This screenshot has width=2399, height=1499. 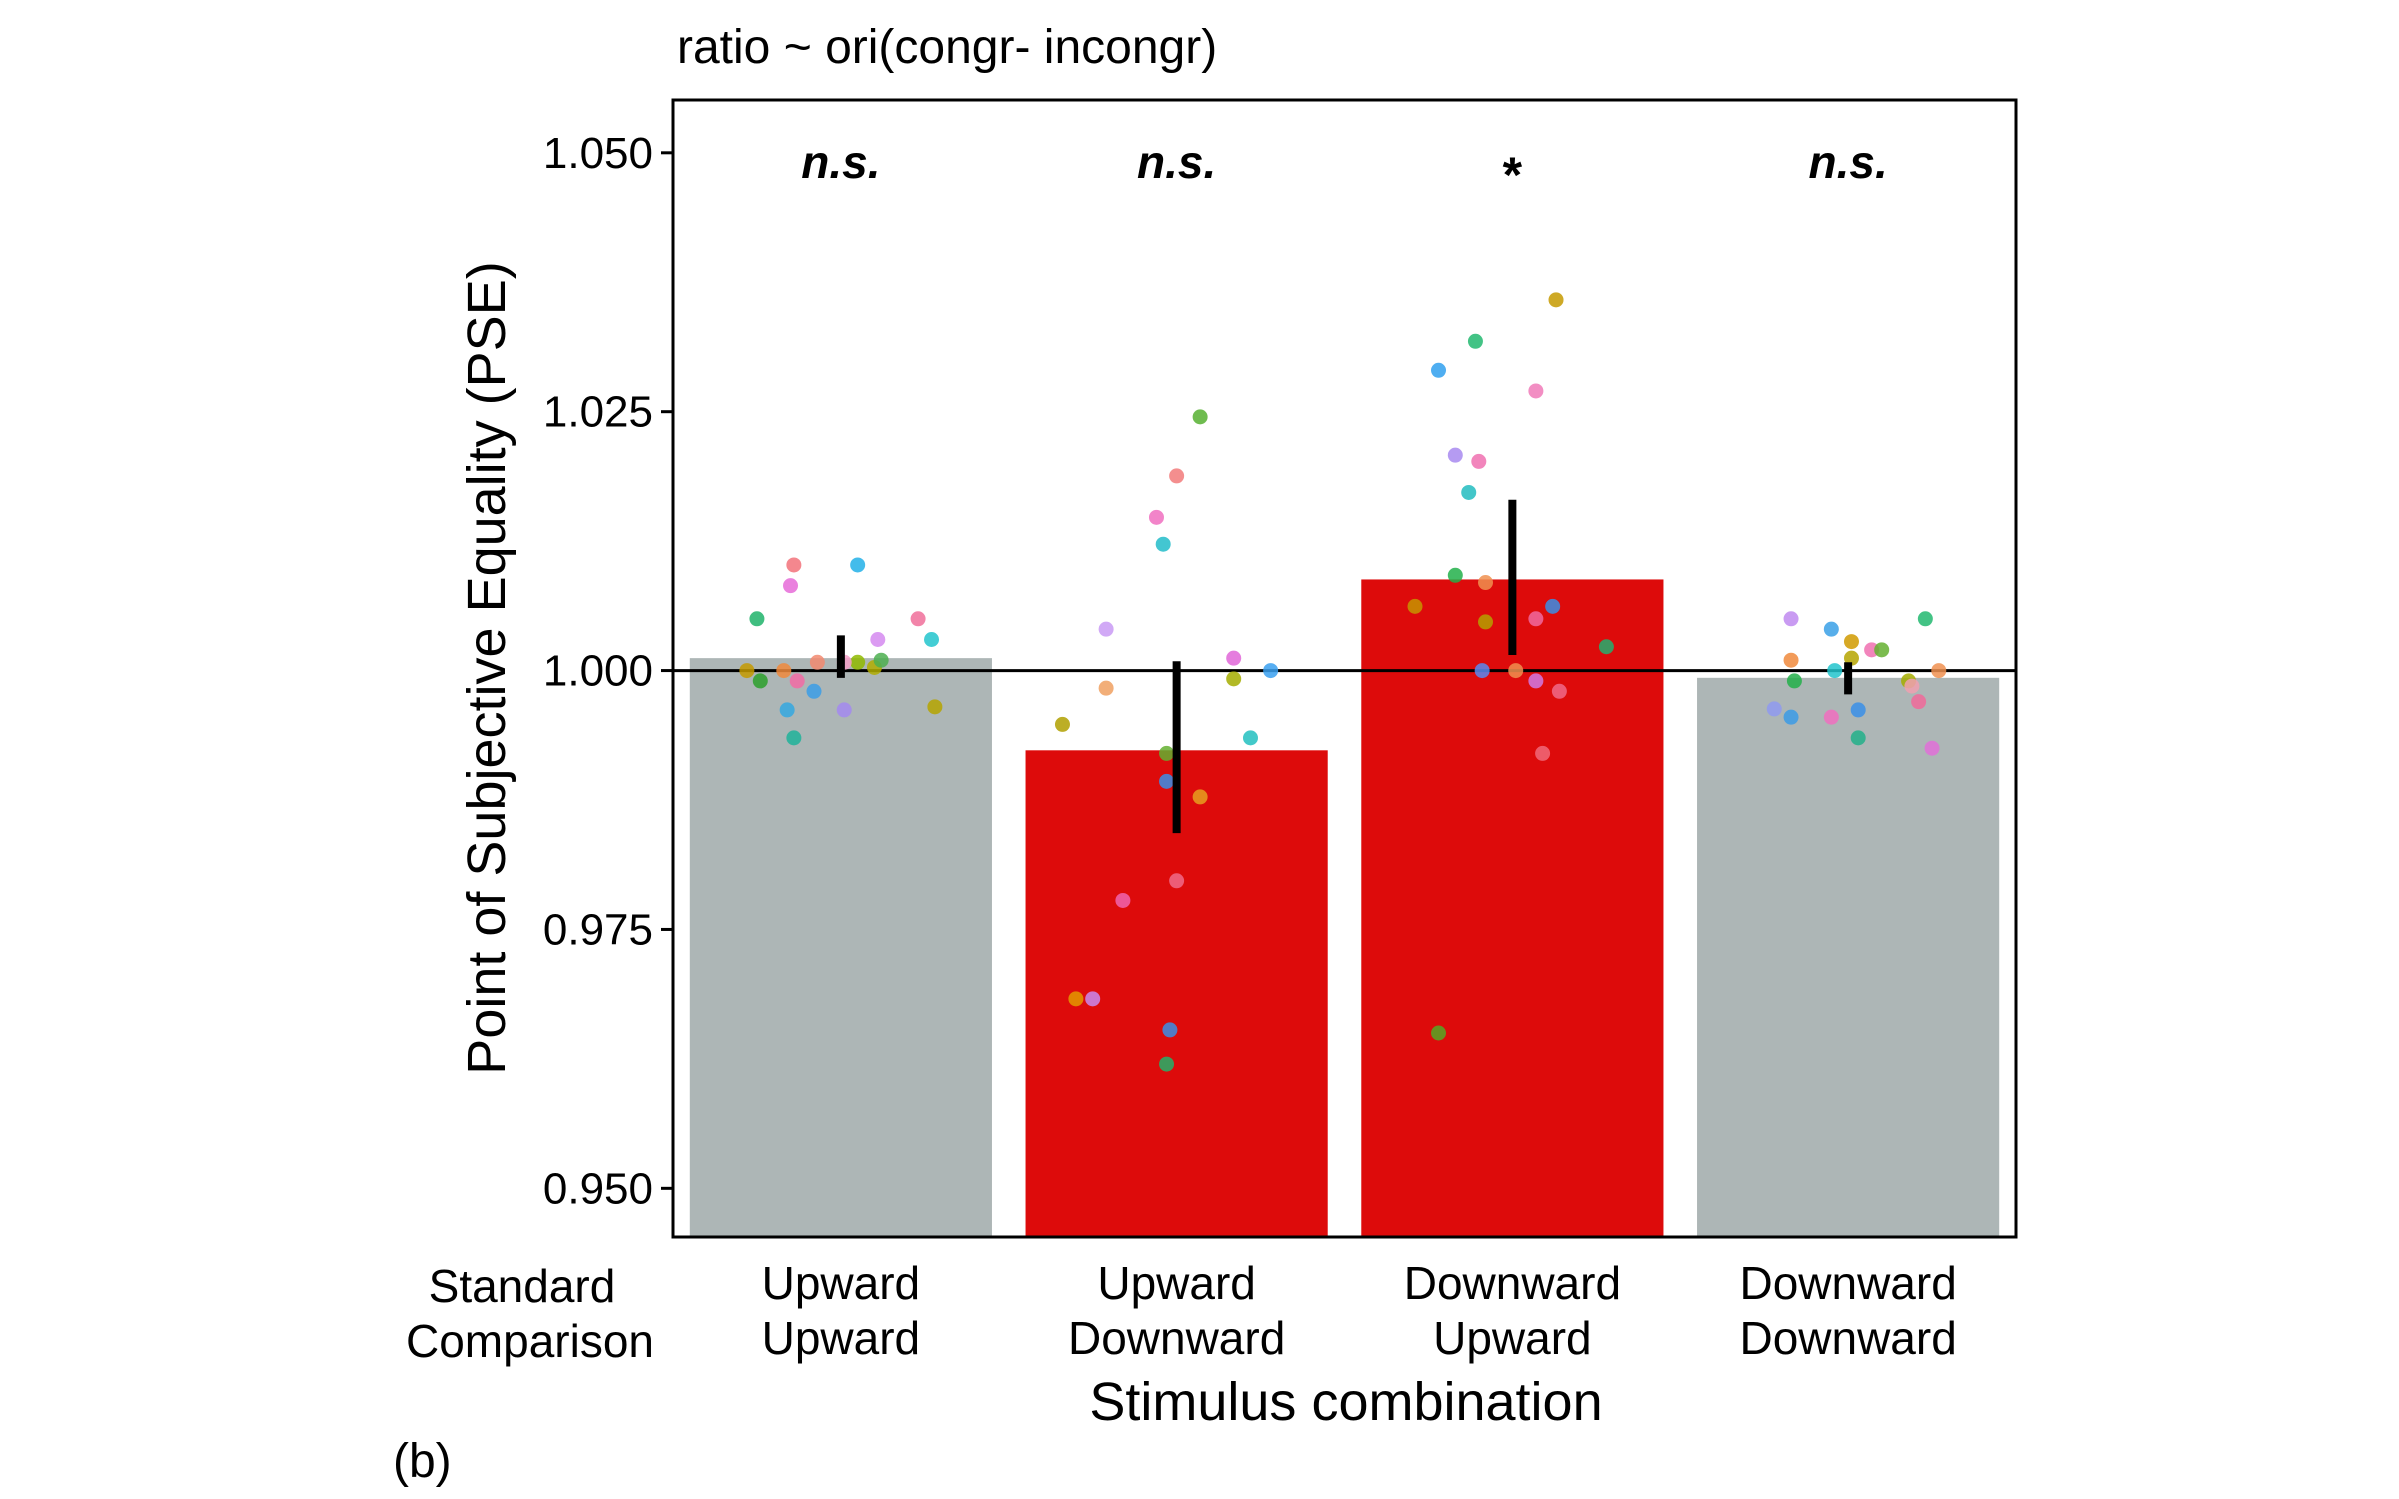 I want to click on x-tick-label-comparison-2: Downward, so click(x=1176, y=1338).